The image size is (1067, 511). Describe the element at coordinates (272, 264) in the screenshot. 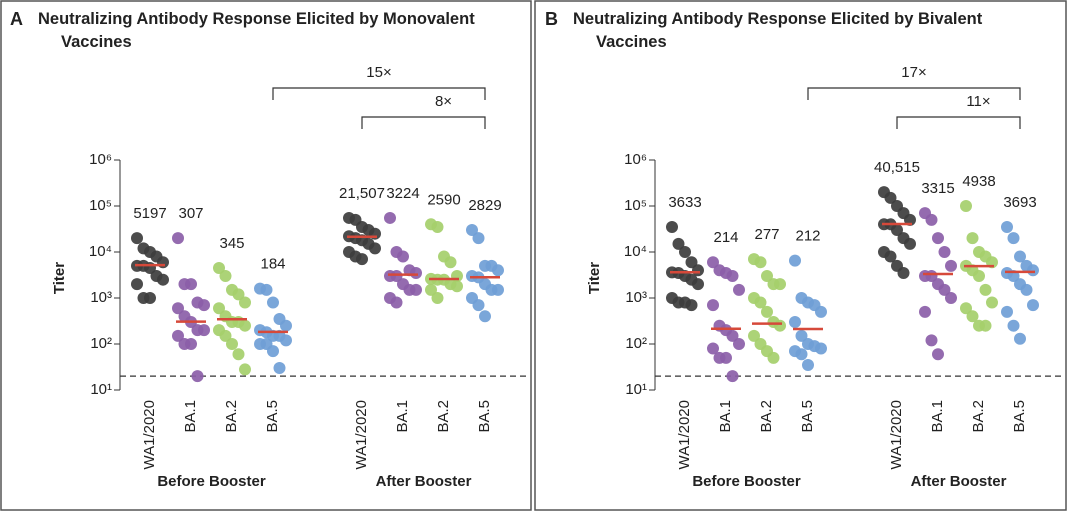

I see `median-label: 184` at that location.